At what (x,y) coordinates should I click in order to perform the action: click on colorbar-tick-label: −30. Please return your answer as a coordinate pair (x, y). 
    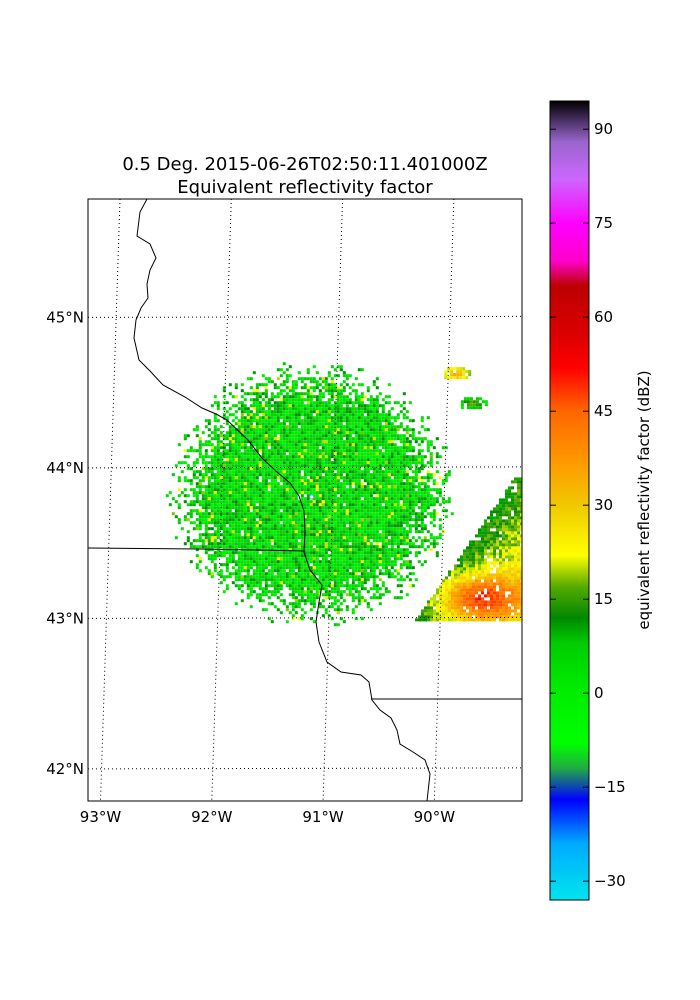
    Looking at the image, I should click on (610, 881).